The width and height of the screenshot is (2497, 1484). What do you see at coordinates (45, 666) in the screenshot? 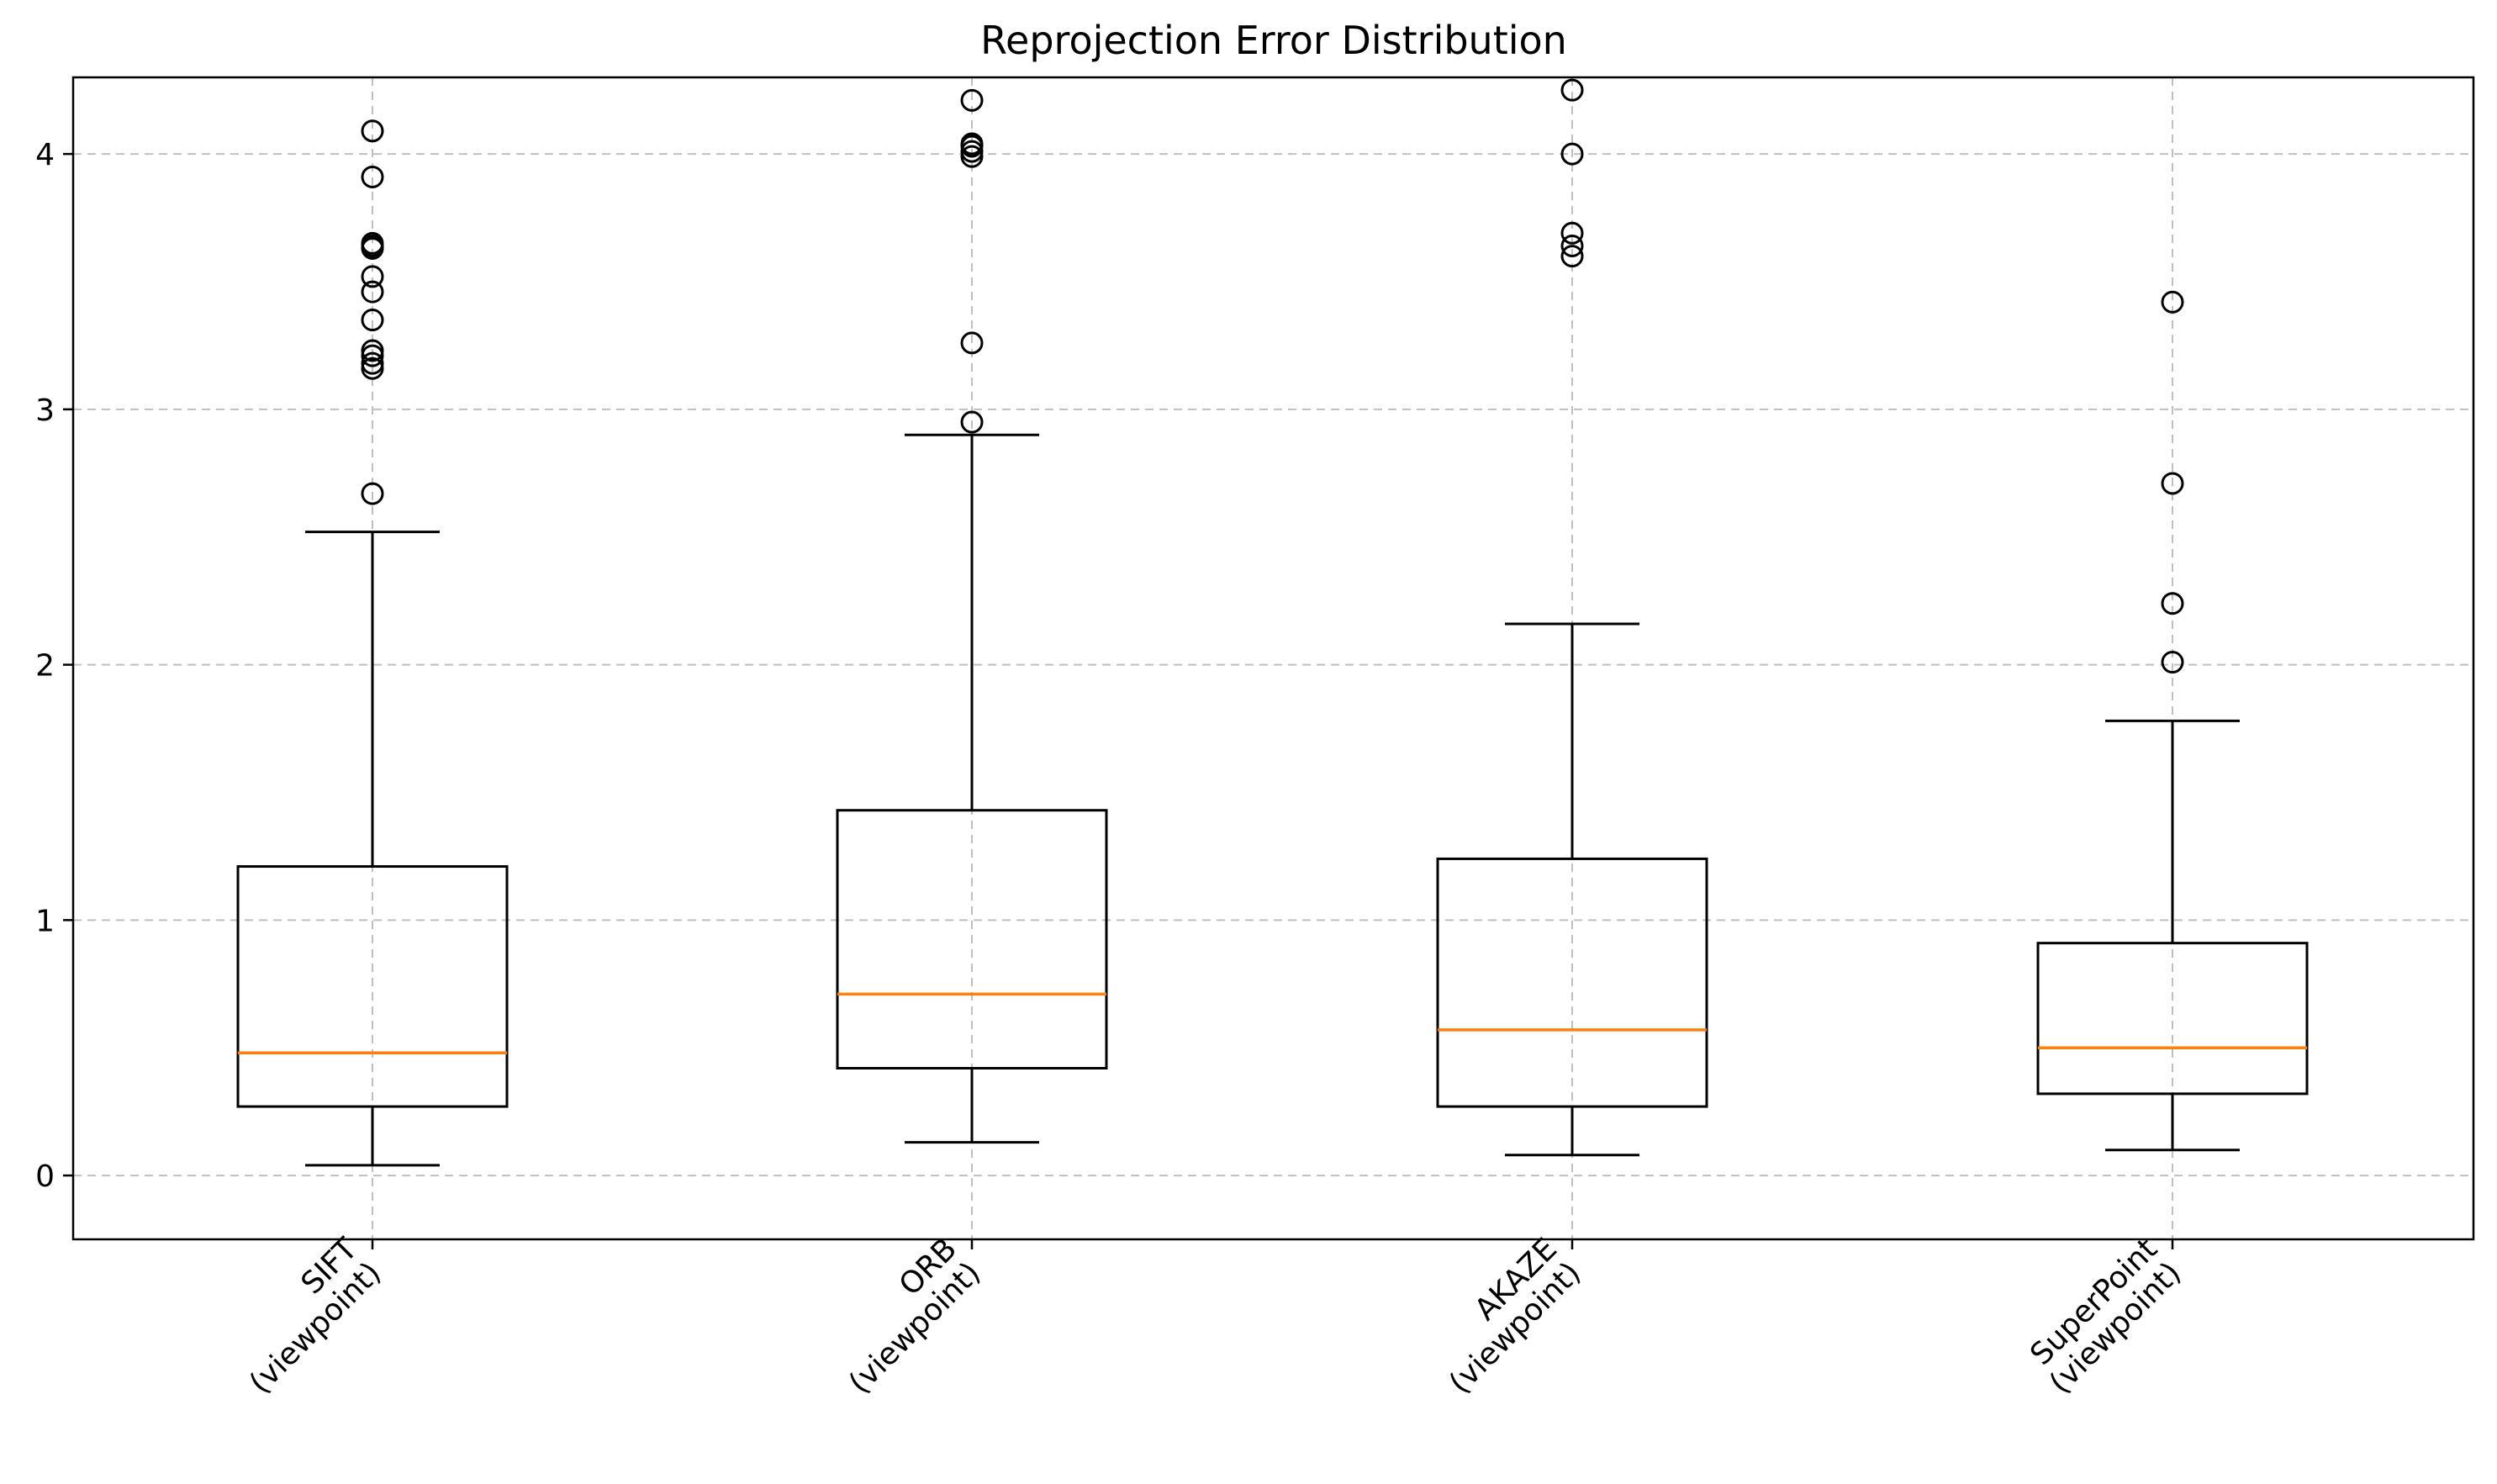
I see `y-tick-label: 2` at bounding box center [45, 666].